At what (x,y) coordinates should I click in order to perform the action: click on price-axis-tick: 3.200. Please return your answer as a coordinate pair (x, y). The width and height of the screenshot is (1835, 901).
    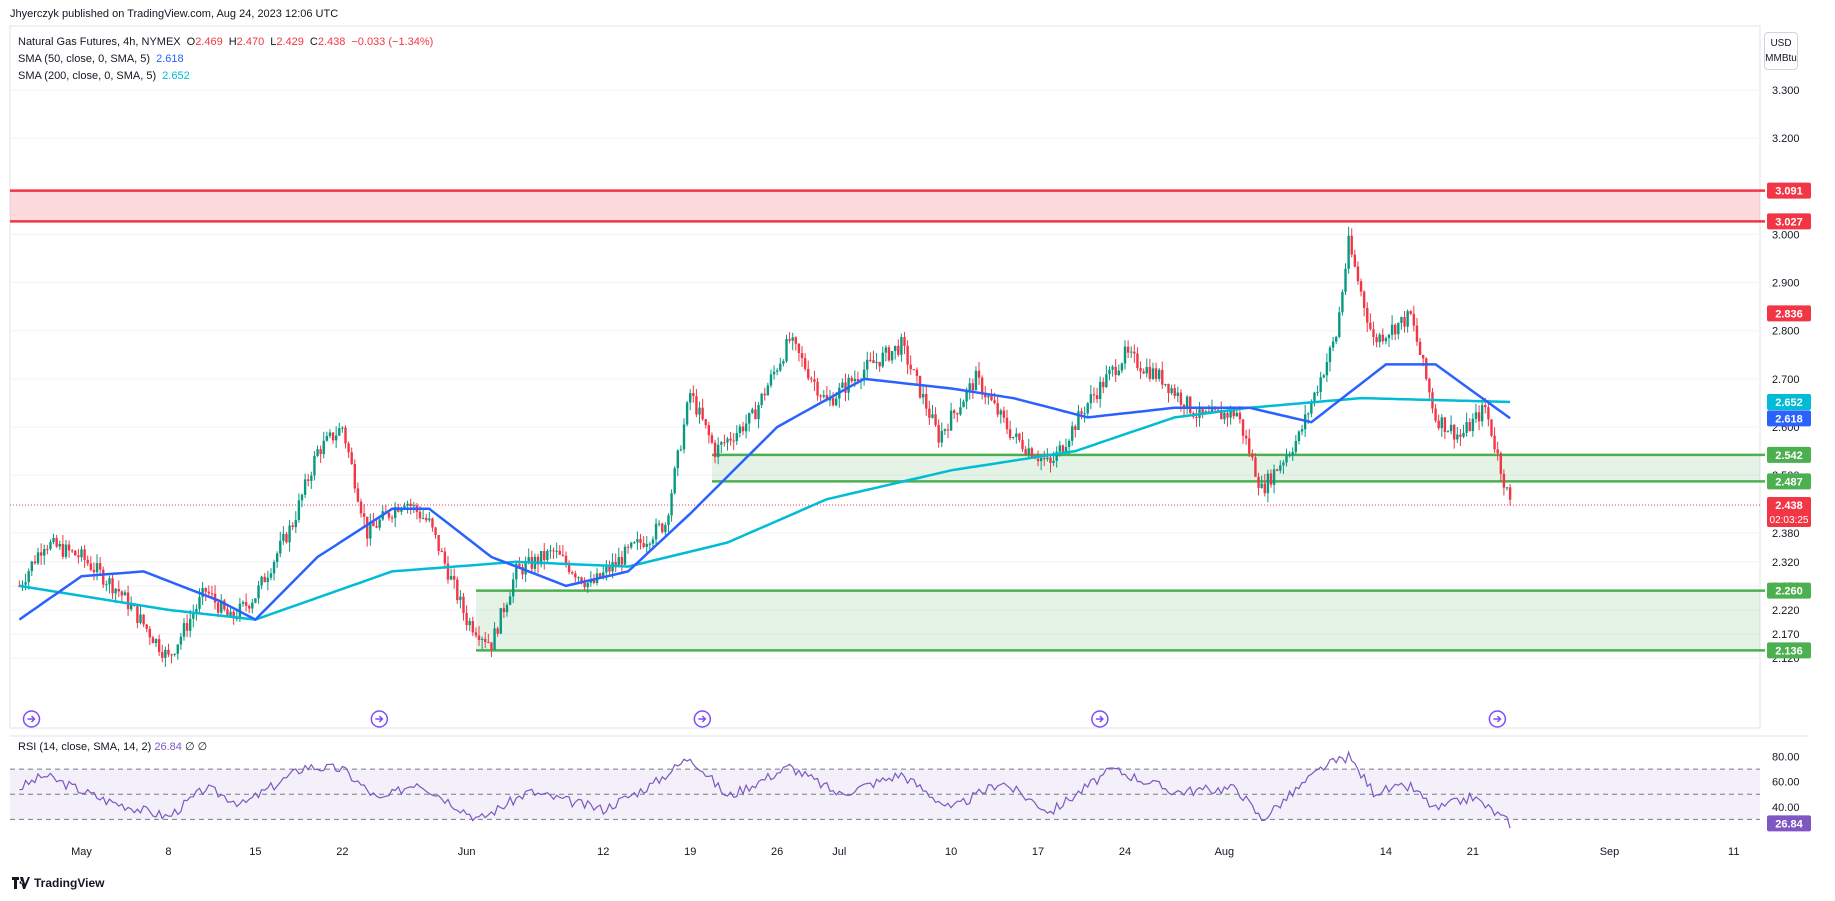
    Looking at the image, I should click on (1786, 139).